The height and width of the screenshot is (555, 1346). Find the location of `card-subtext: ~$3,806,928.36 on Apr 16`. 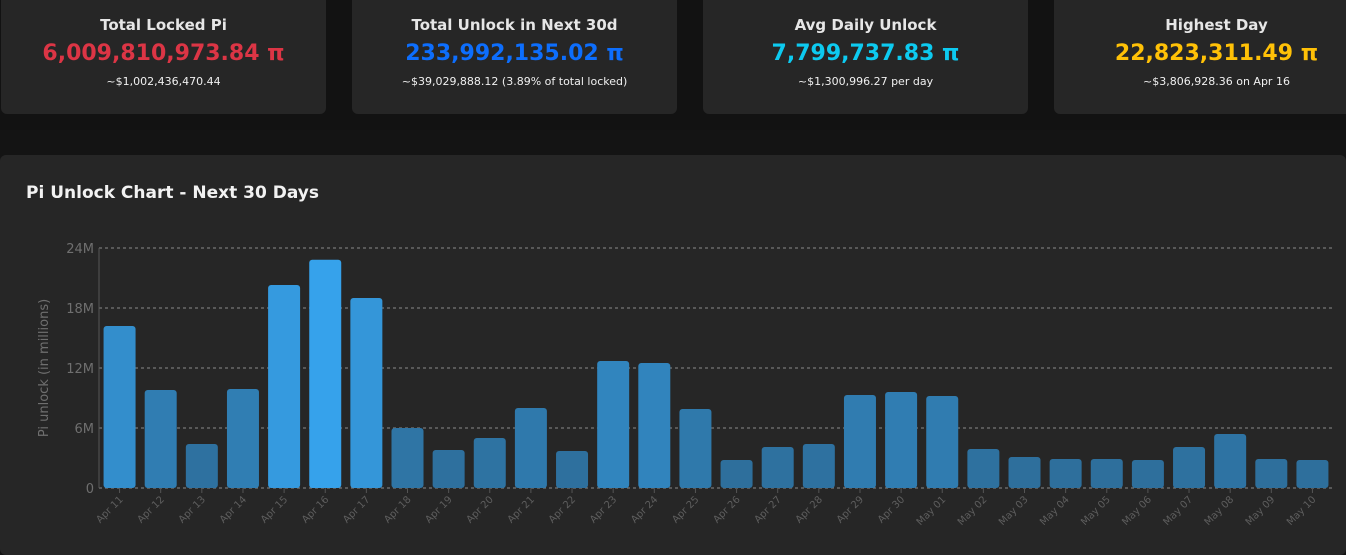

card-subtext: ~$3,806,928.36 on Apr 16 is located at coordinates (1216, 81).